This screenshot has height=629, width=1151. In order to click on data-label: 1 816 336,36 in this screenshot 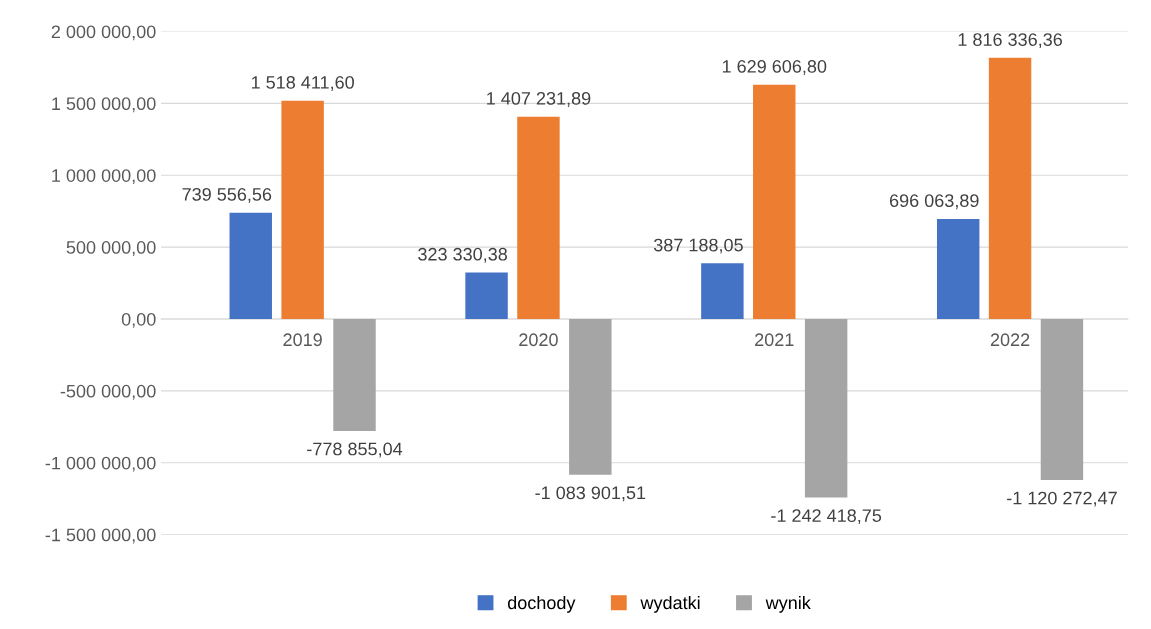, I will do `click(1010, 41)`.